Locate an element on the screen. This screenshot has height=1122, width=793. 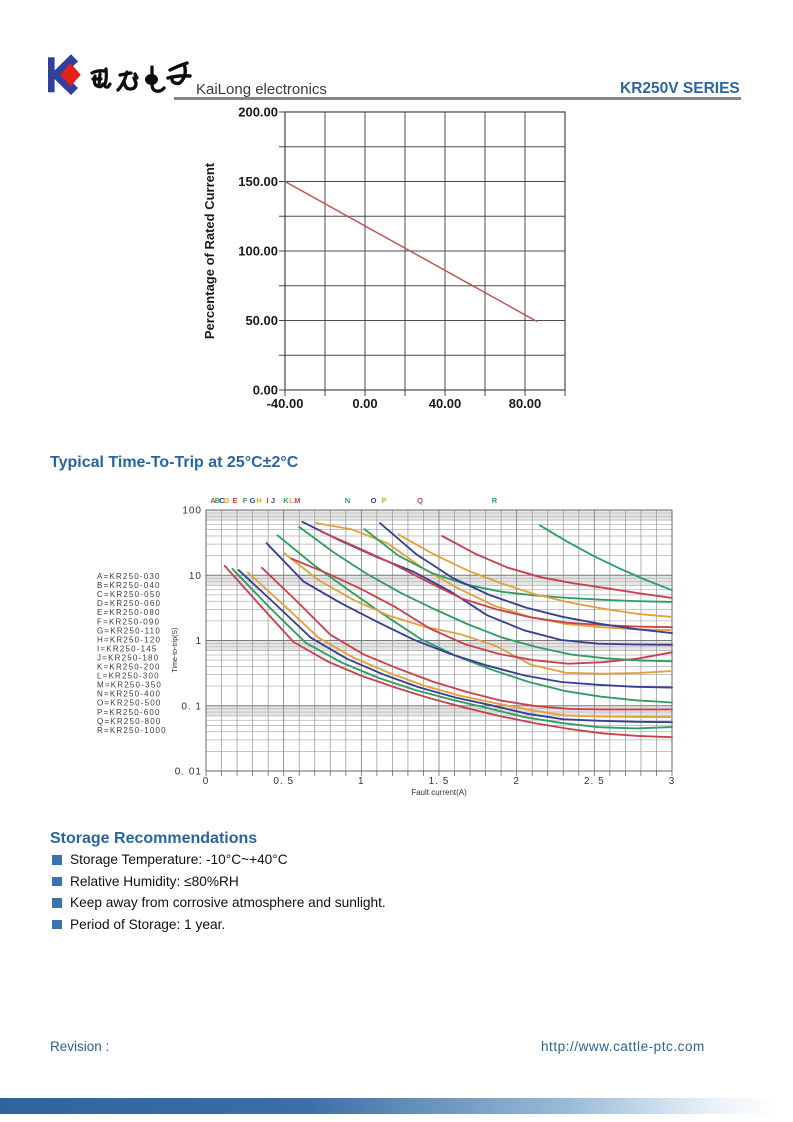
svg-text: K is located at coordinates (286, 500).